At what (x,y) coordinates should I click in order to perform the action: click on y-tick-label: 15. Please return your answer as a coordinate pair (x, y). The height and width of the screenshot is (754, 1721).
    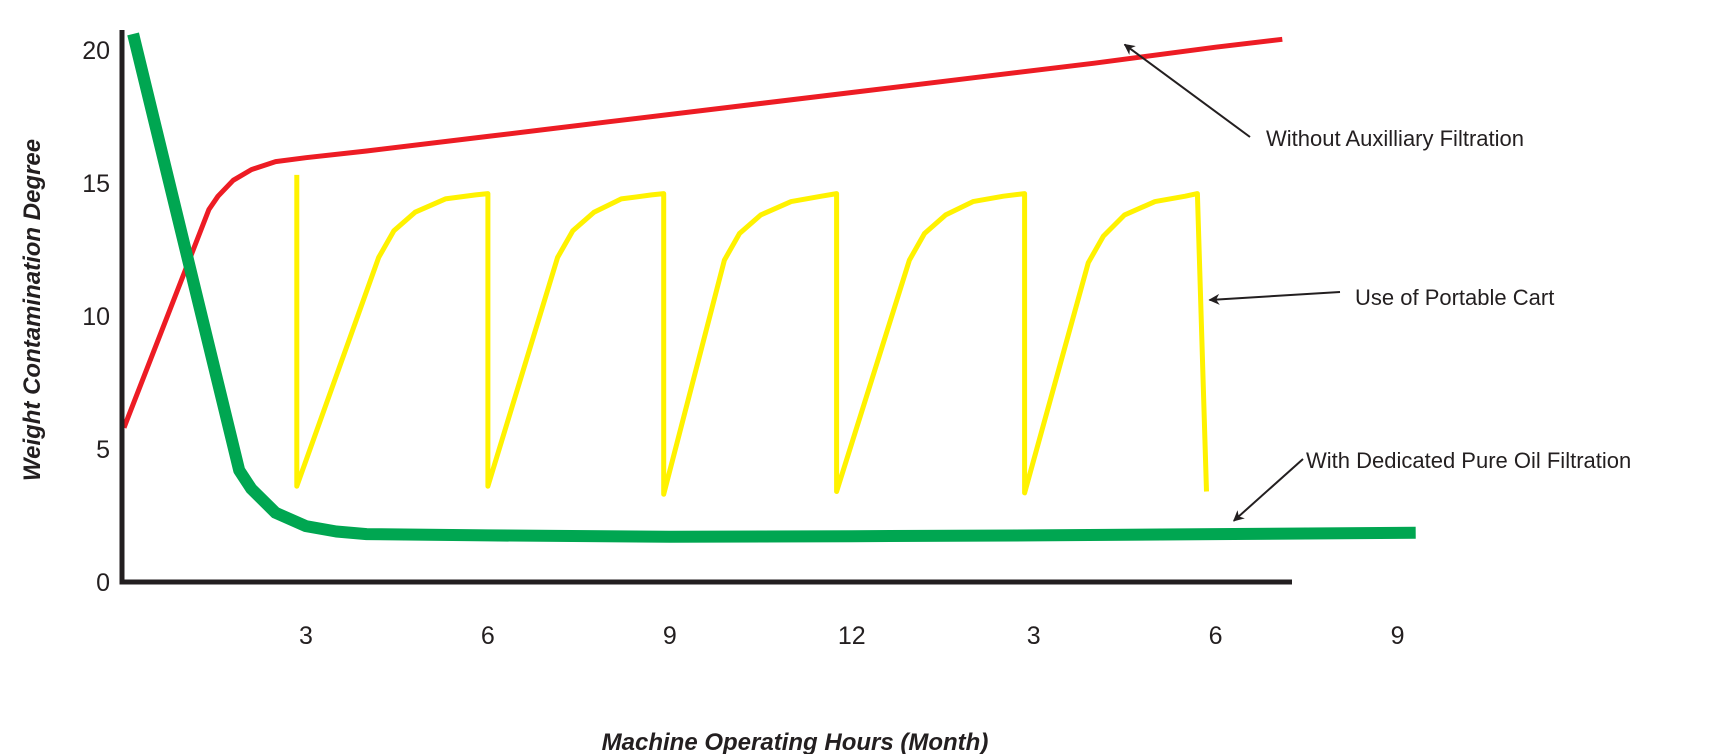
    Looking at the image, I should click on (96, 184).